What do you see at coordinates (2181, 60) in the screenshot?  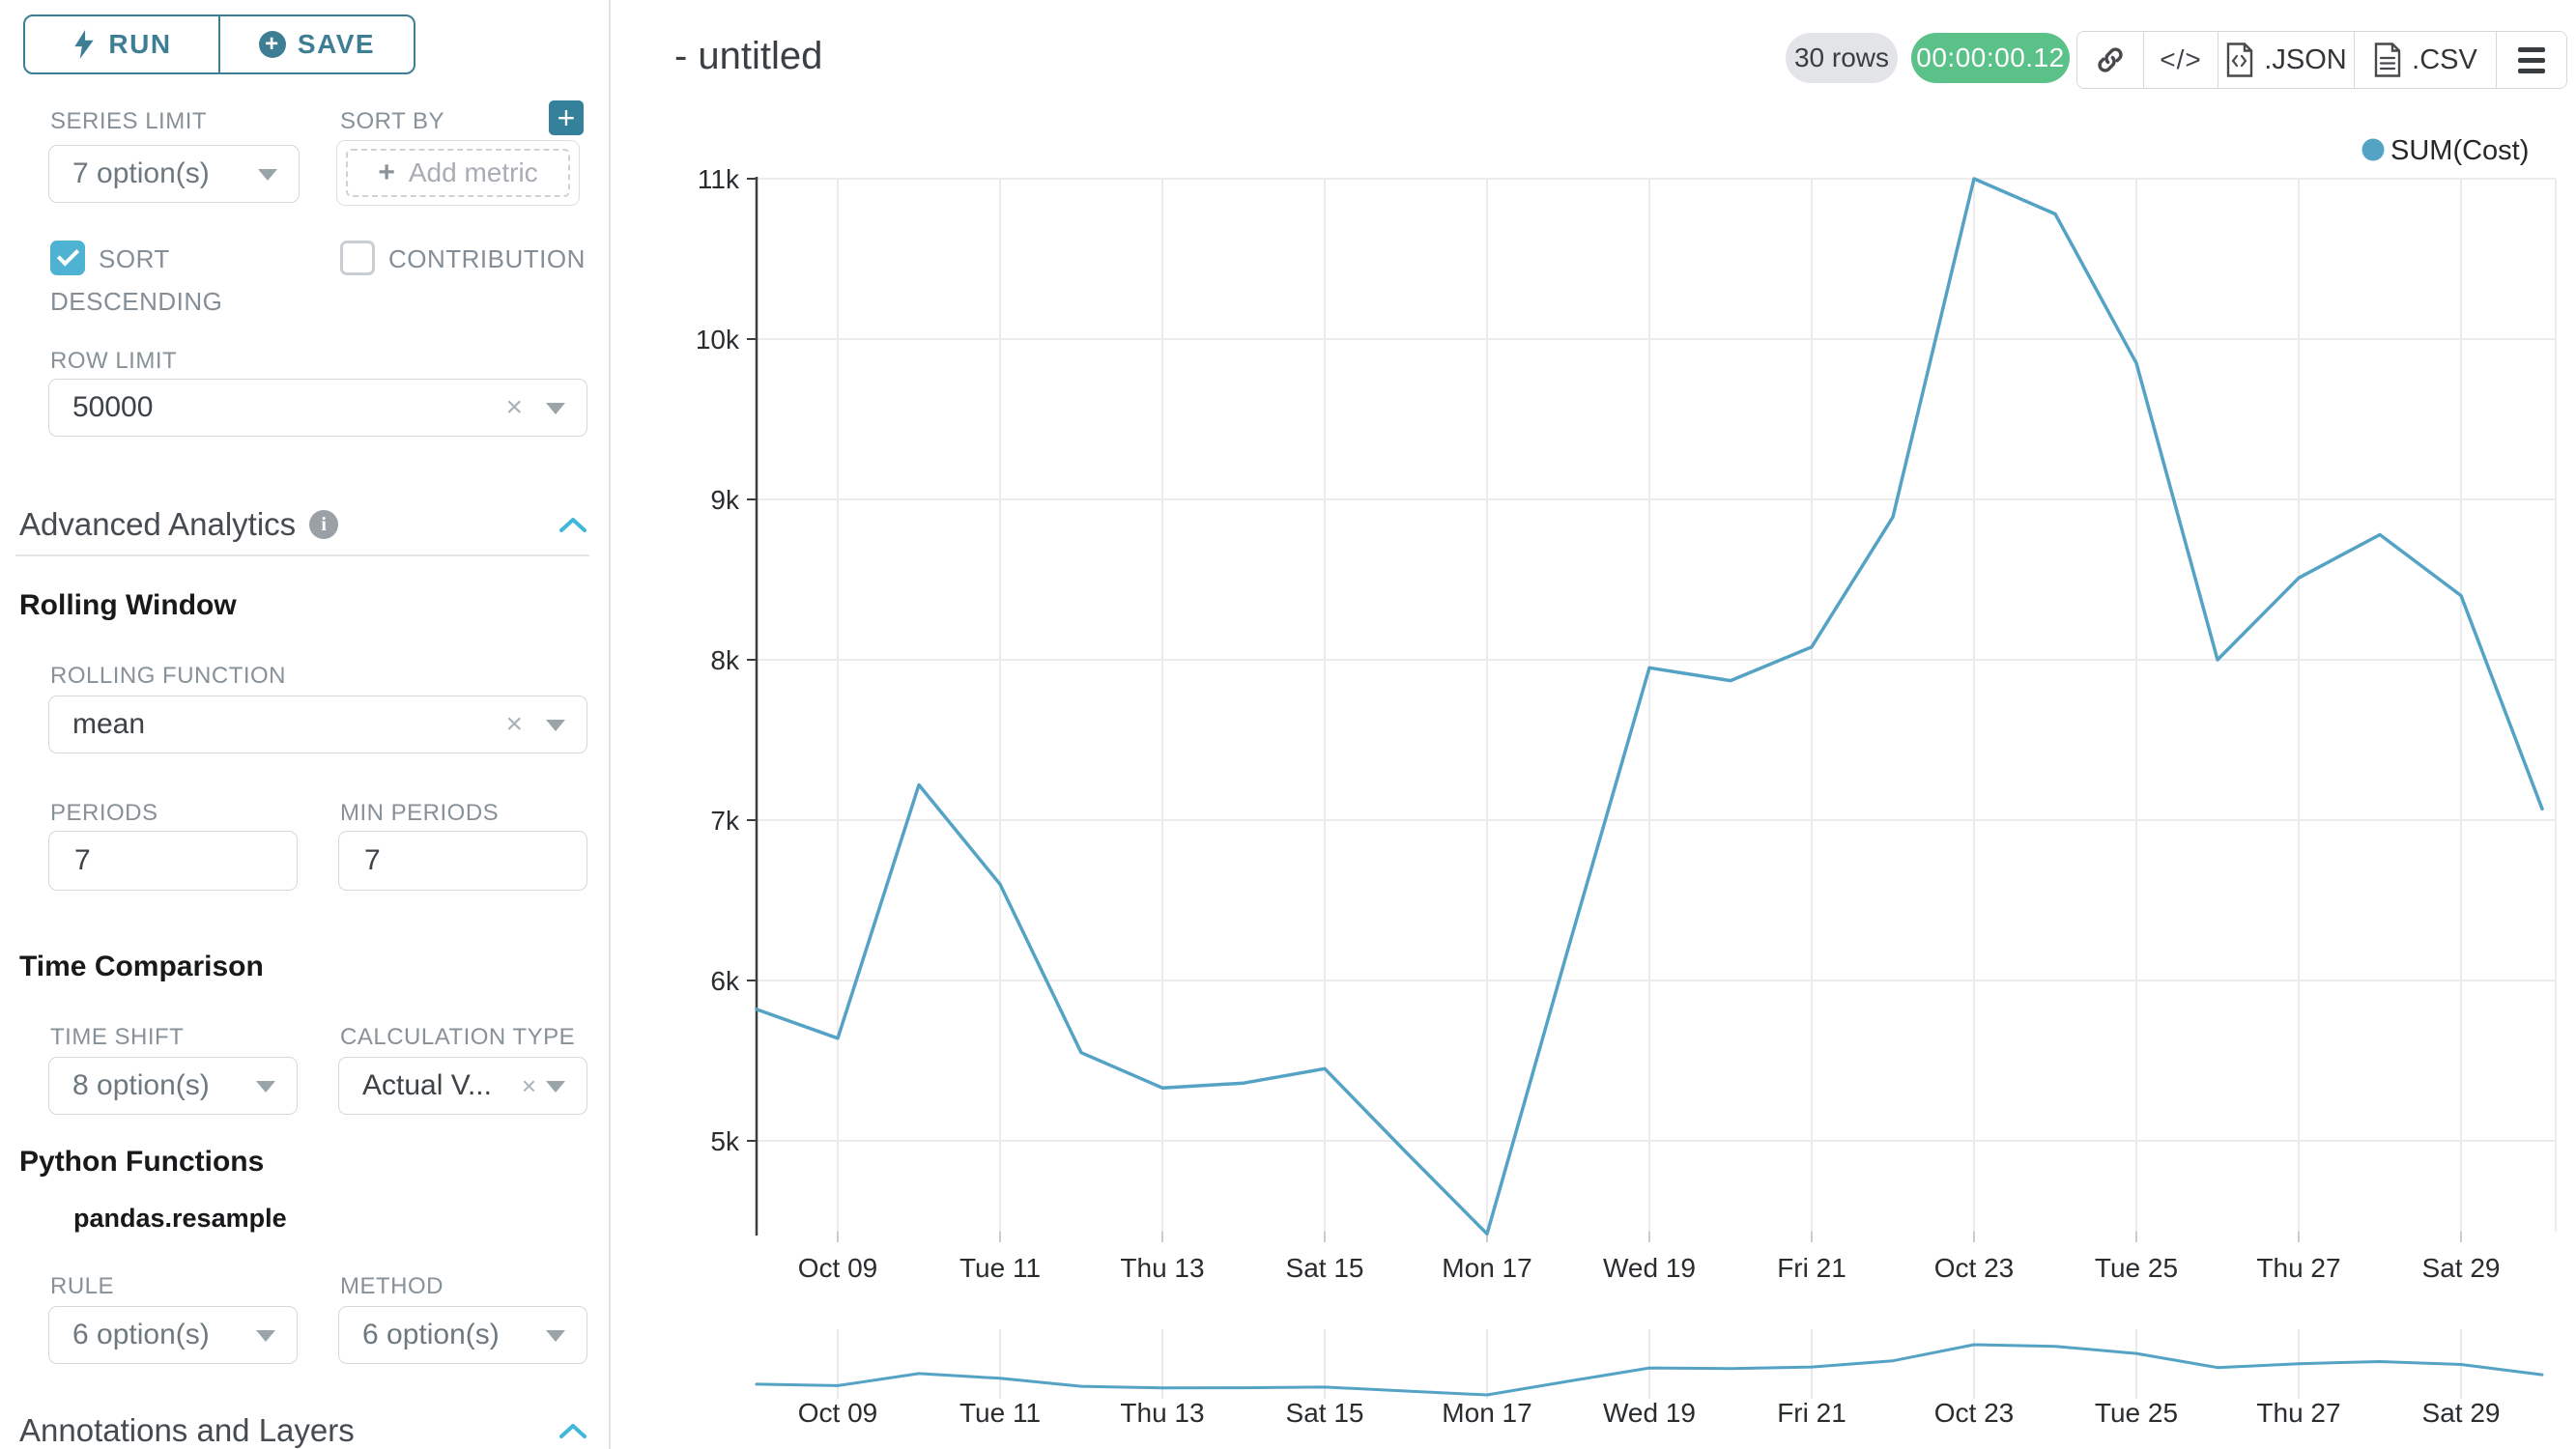 I see `view-query-button: </>` at bounding box center [2181, 60].